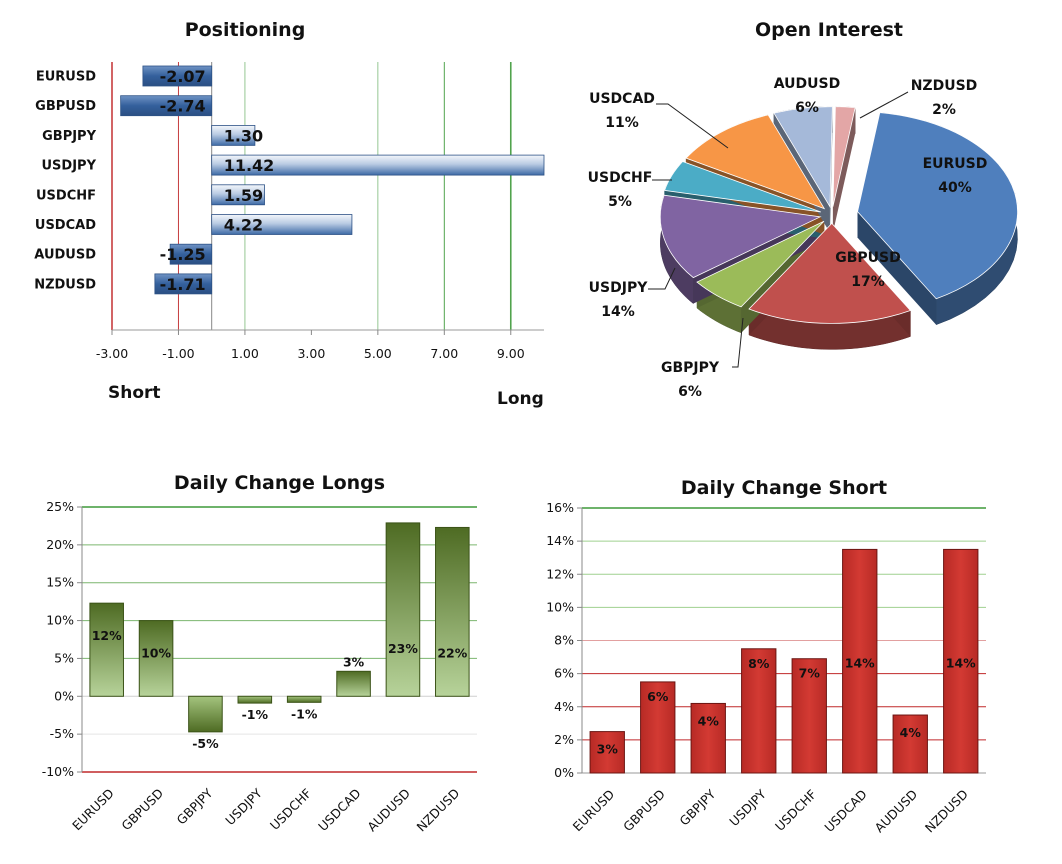  What do you see at coordinates (65, 255) in the screenshot?
I see `category-label: AUDUSD` at bounding box center [65, 255].